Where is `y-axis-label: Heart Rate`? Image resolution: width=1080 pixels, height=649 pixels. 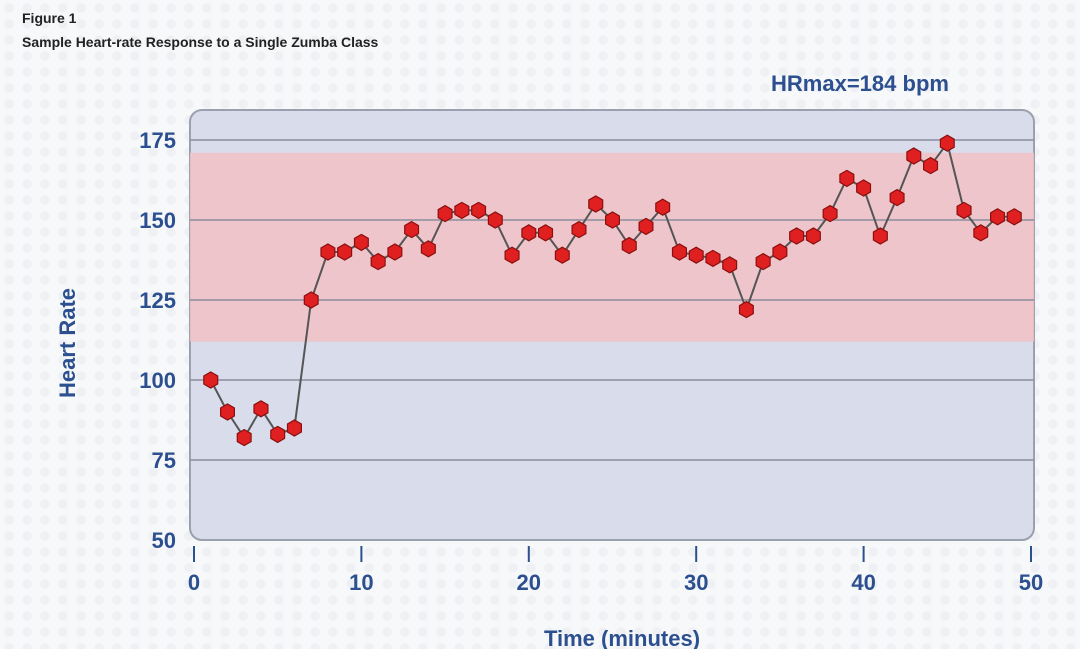
y-axis-label: Heart Rate is located at coordinates (67, 343).